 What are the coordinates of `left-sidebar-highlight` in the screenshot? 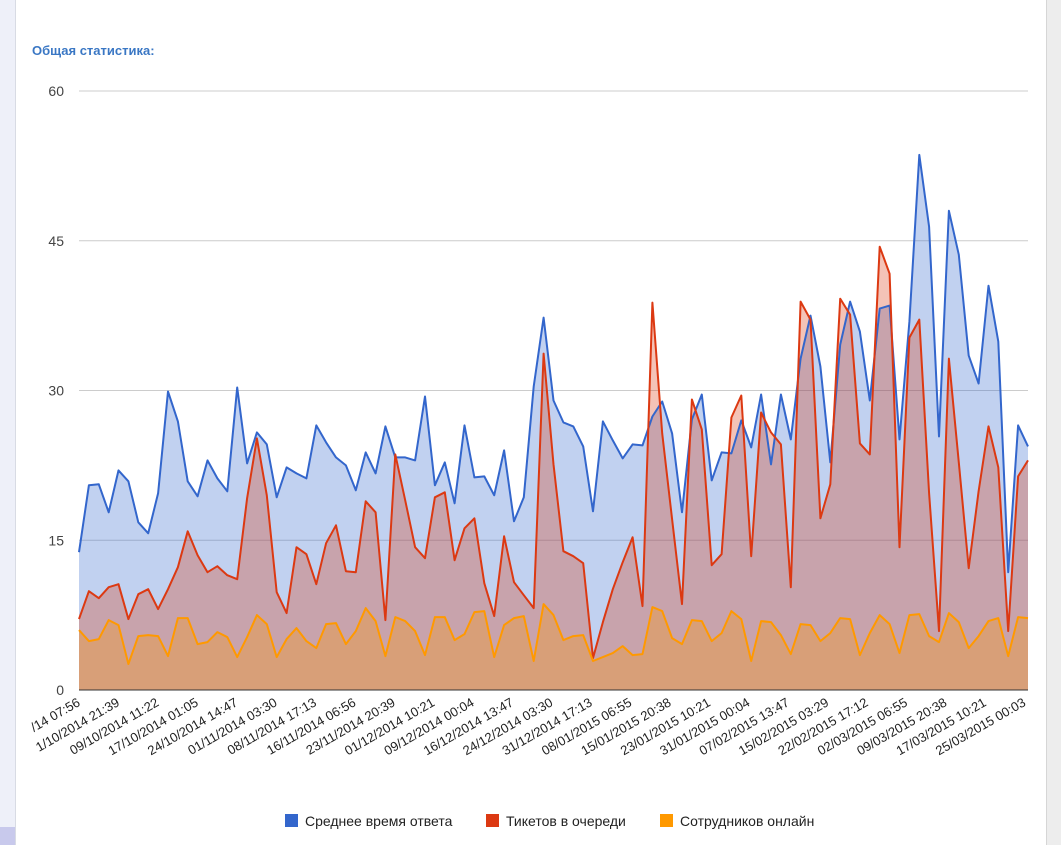 It's located at (7, 836).